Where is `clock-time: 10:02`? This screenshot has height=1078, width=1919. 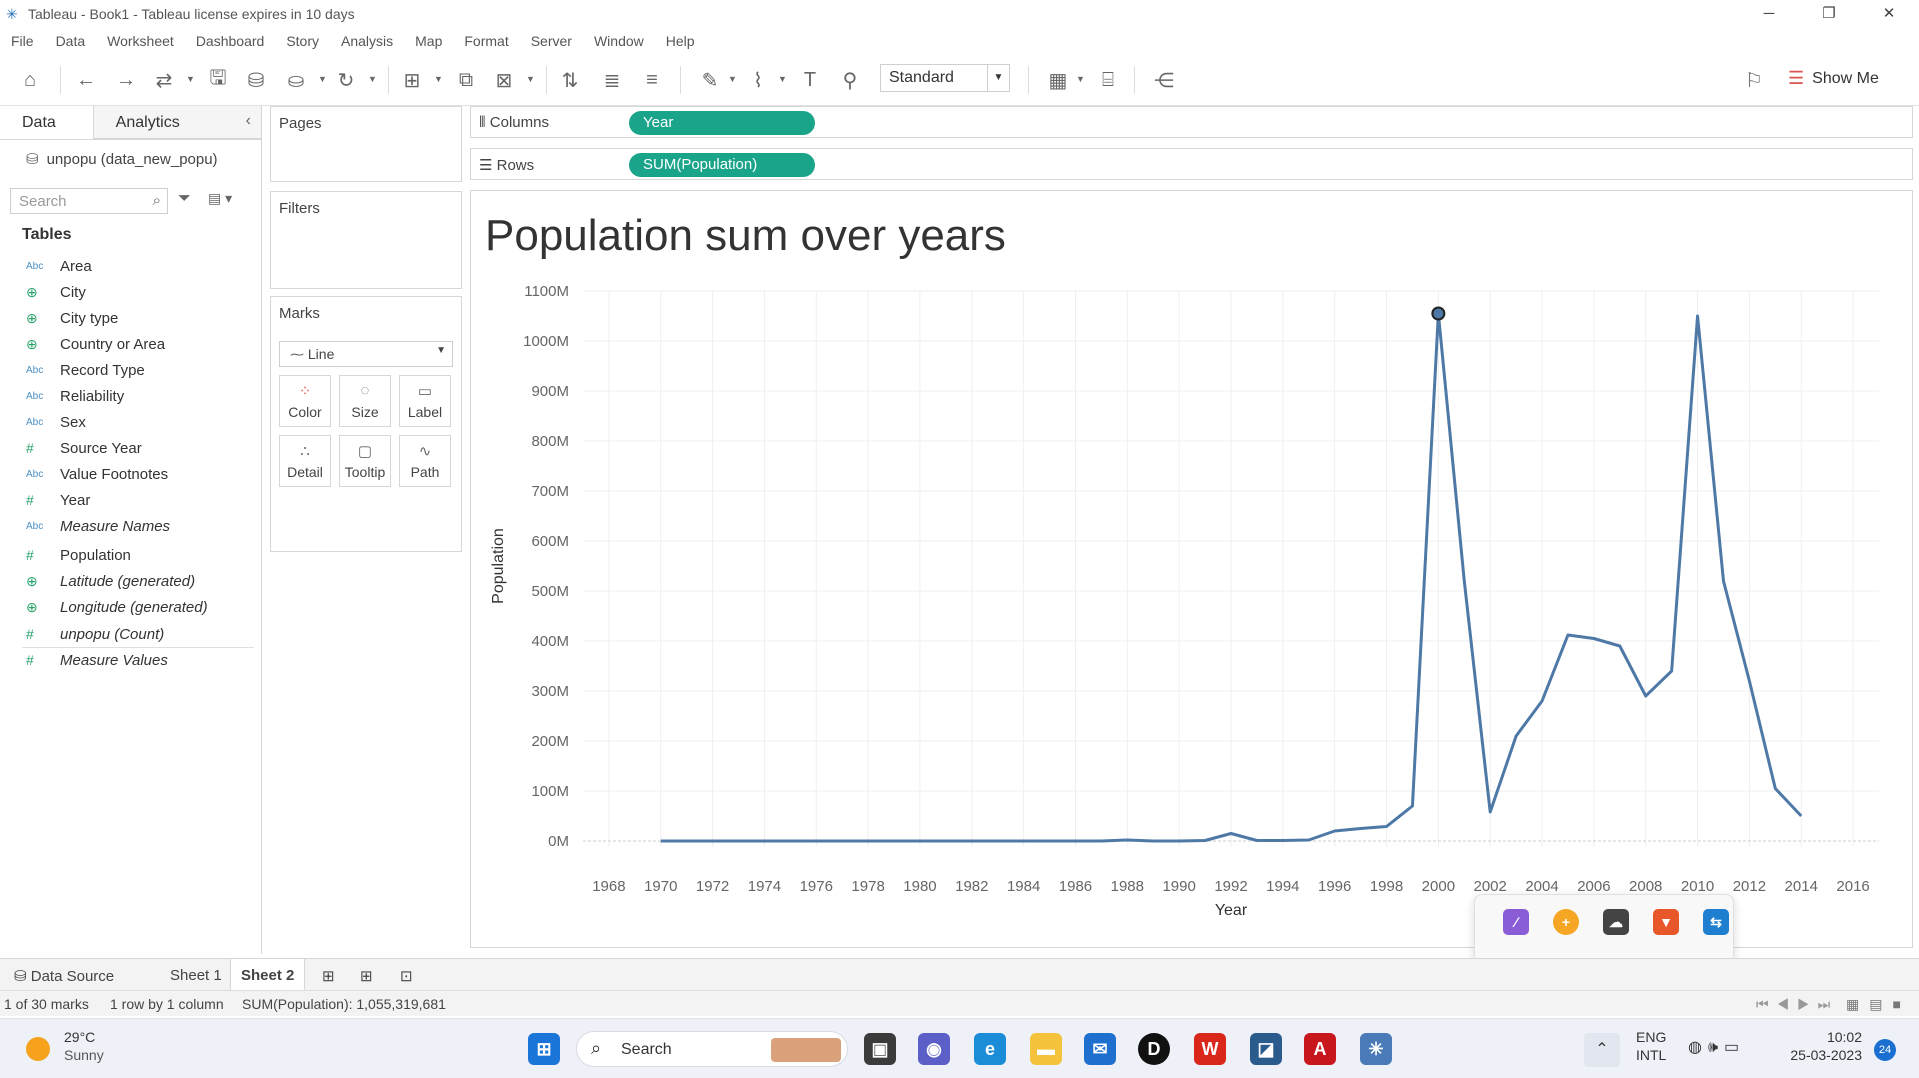
clock-time: 10:02 is located at coordinates (1844, 1037).